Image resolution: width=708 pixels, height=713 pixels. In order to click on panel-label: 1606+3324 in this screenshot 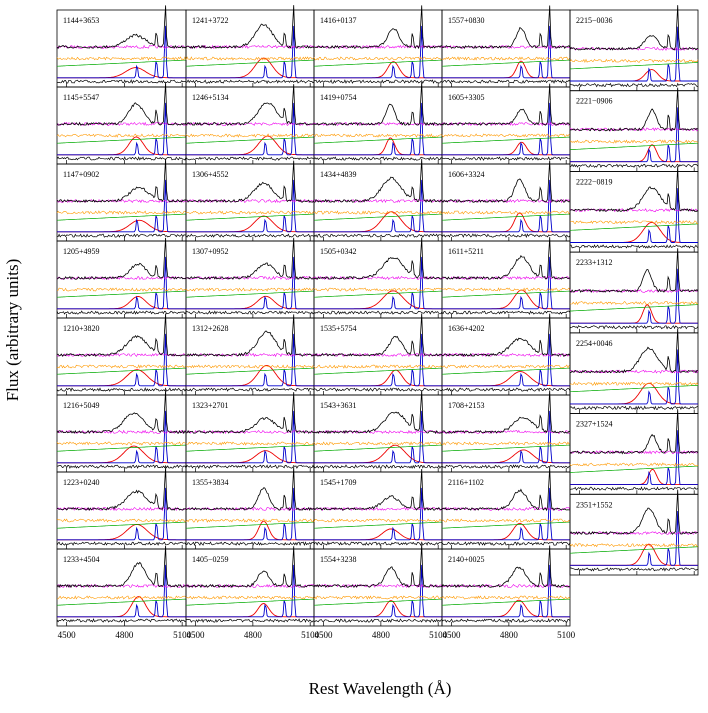, I will do `click(466, 174)`.